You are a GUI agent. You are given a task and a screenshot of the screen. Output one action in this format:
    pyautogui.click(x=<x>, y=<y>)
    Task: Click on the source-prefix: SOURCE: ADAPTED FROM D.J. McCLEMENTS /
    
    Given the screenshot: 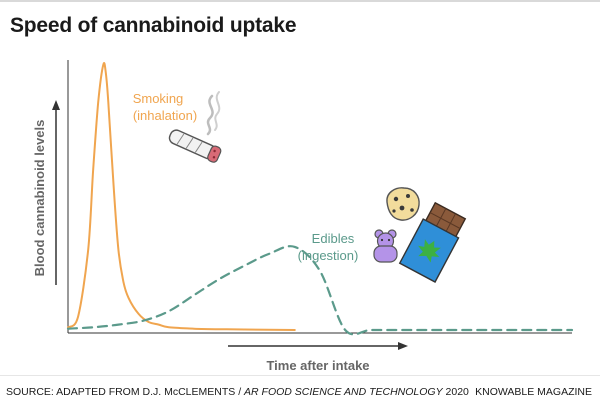 What is the action you would take?
    pyautogui.click(x=125, y=392)
    